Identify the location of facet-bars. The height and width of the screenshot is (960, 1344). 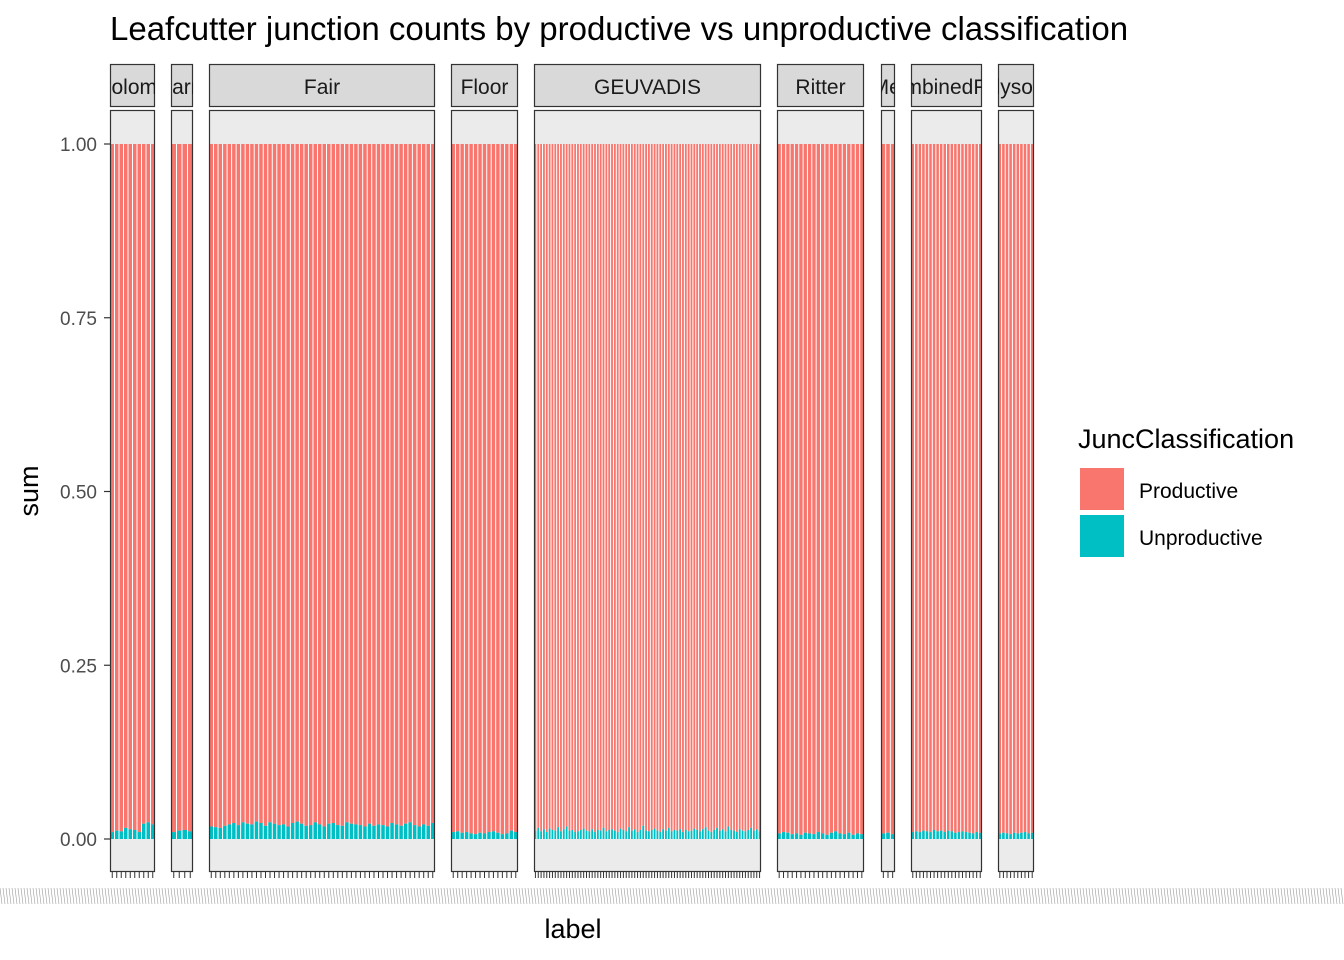
(946, 491).